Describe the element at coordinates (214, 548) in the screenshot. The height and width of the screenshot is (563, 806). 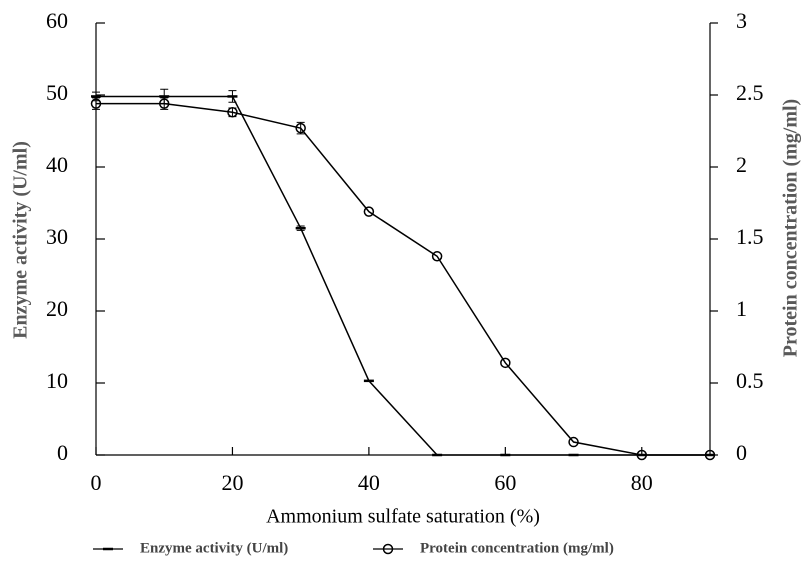
I see `legend-label: Enzyme activity (U/ml)` at that location.